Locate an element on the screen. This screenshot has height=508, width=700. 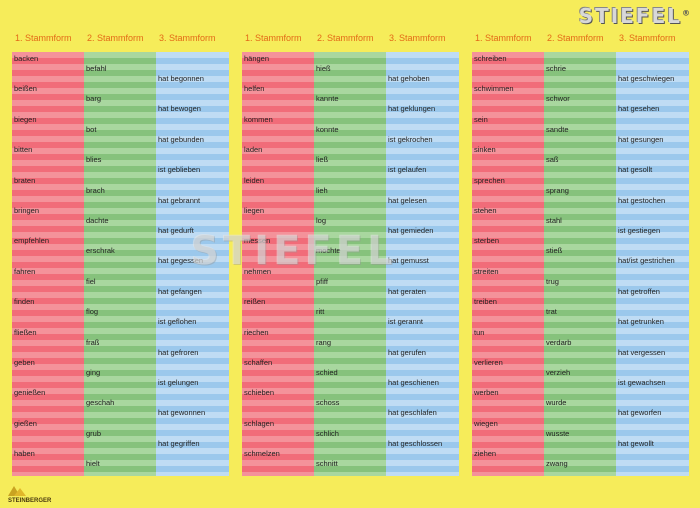
verb-cell: schwor is located at coordinates (558, 99).